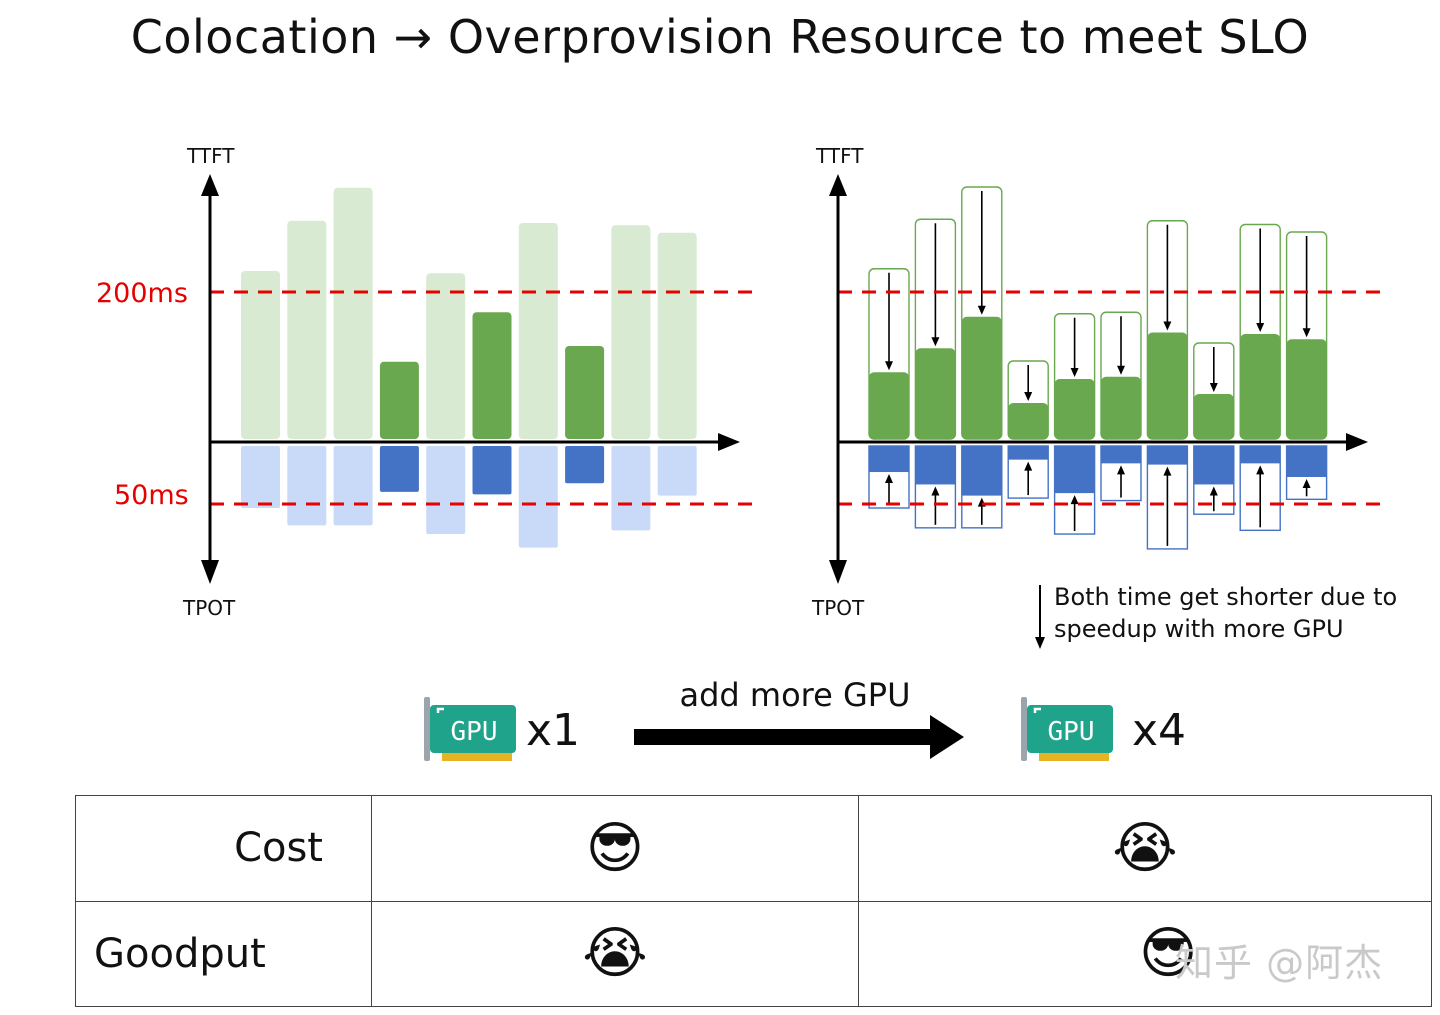 This screenshot has height=1015, width=1440. I want to click on goodput-x4-emoji: 😎, so click(1145, 953).